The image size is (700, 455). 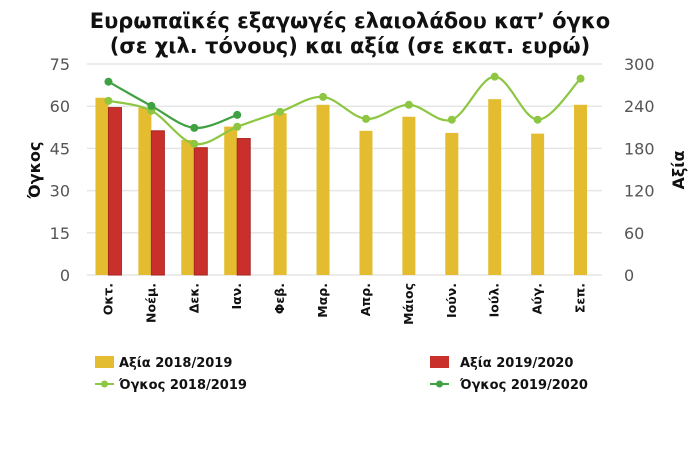 What do you see at coordinates (451, 300) in the screenshot?
I see `x-tick-label: Ιούν.` at bounding box center [451, 300].